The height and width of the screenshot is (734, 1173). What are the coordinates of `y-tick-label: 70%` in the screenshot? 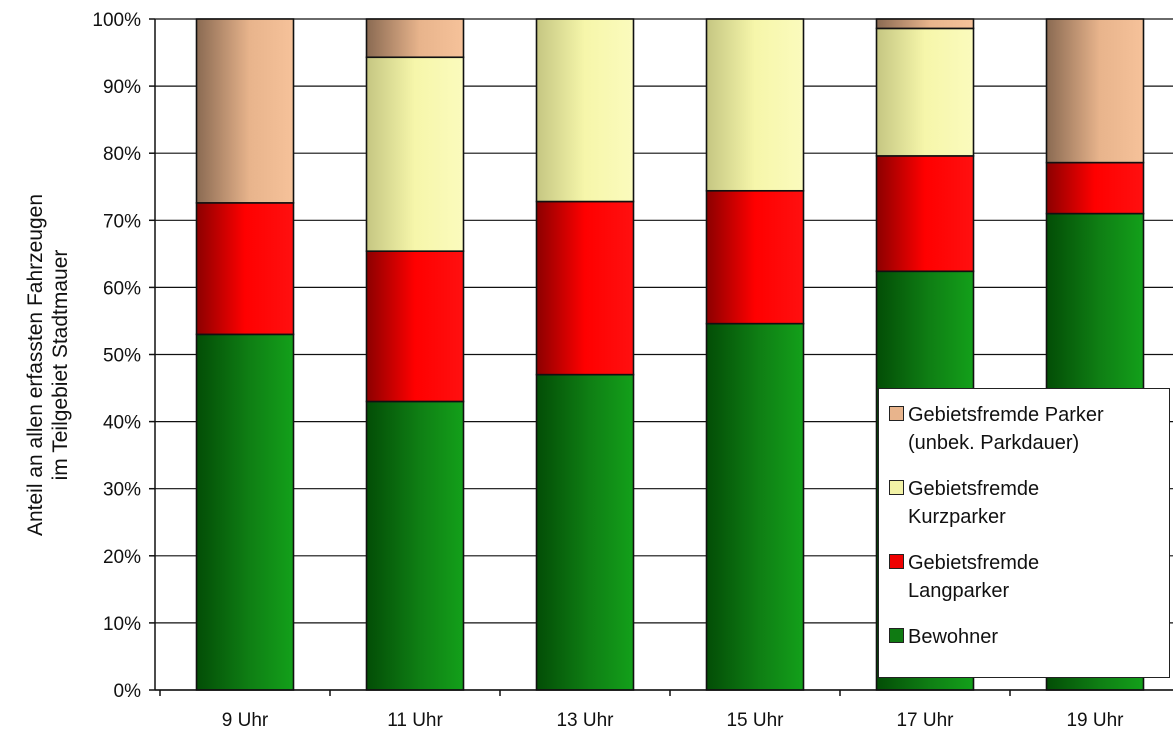 It's located at (122, 221).